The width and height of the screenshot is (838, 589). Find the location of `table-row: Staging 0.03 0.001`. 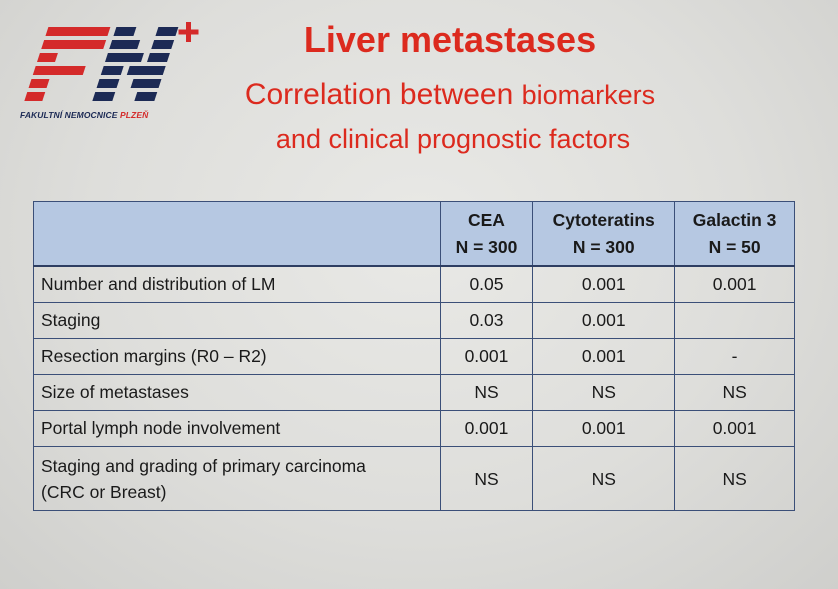

table-row: Staging 0.03 0.001 is located at coordinates (414, 320).